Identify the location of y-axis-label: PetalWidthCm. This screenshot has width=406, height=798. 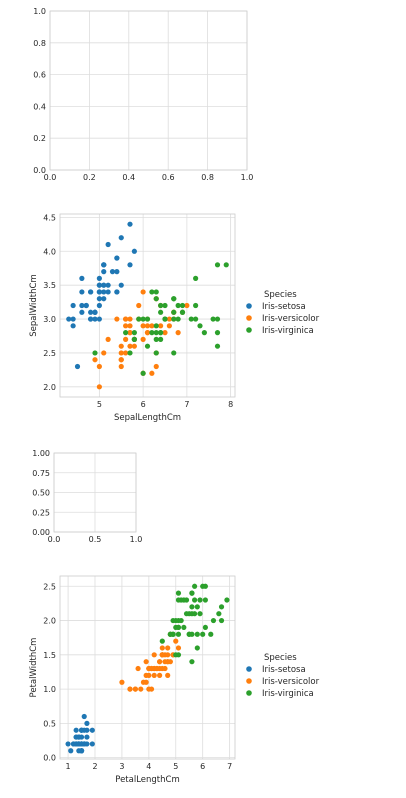
(34, 668).